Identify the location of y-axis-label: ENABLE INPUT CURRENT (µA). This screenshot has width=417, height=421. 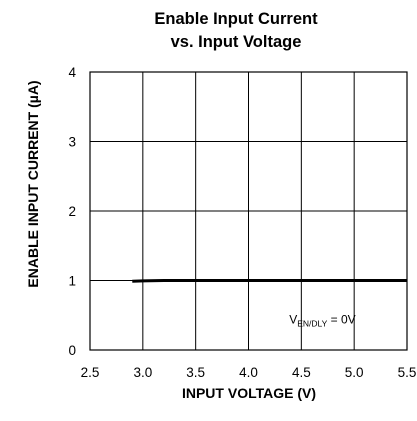
(33, 183).